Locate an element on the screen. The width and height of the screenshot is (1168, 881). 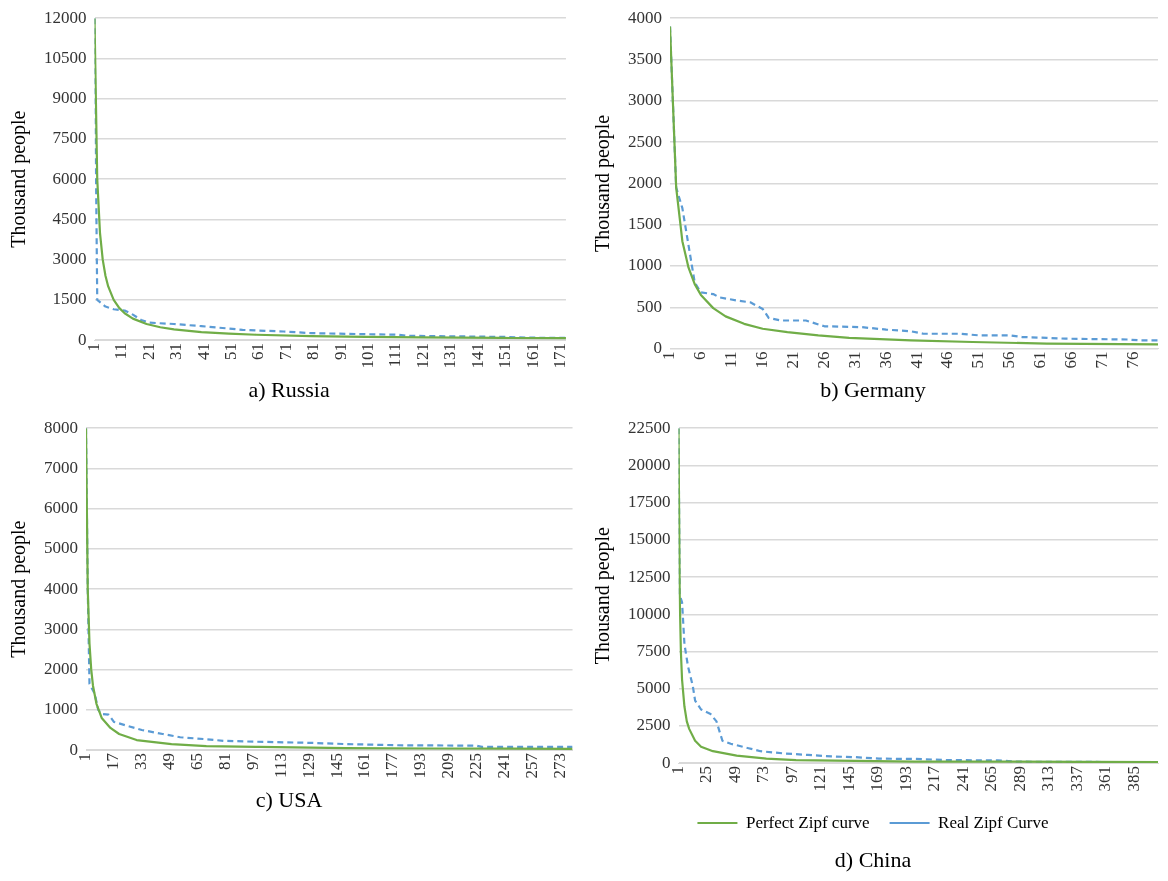
x-tick-label: 61 is located at coordinates (258, 352).